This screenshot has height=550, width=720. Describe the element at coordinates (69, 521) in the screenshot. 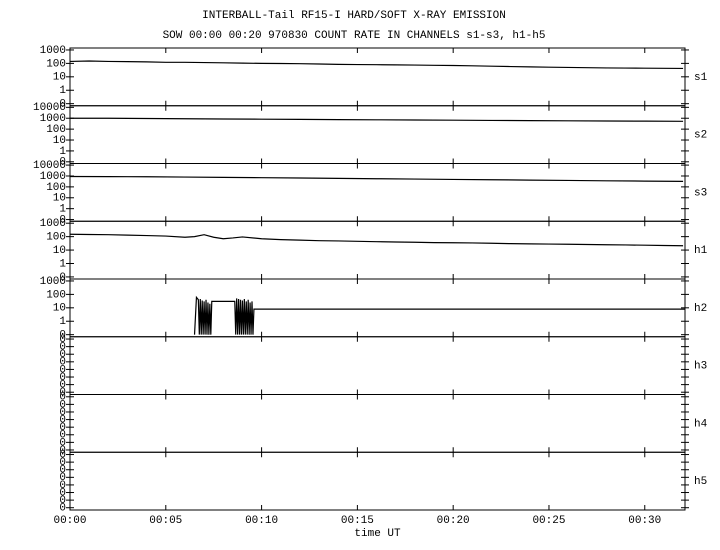

I see `x-tick-label: 00:00` at that location.